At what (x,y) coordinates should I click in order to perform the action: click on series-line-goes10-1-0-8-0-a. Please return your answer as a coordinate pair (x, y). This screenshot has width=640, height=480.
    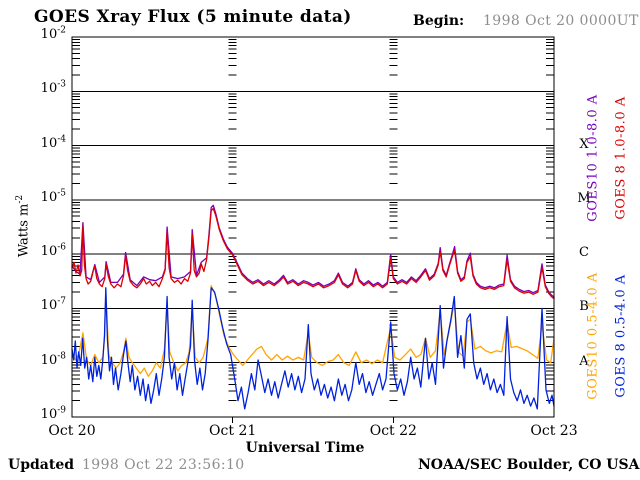
    Looking at the image, I should click on (313, 251).